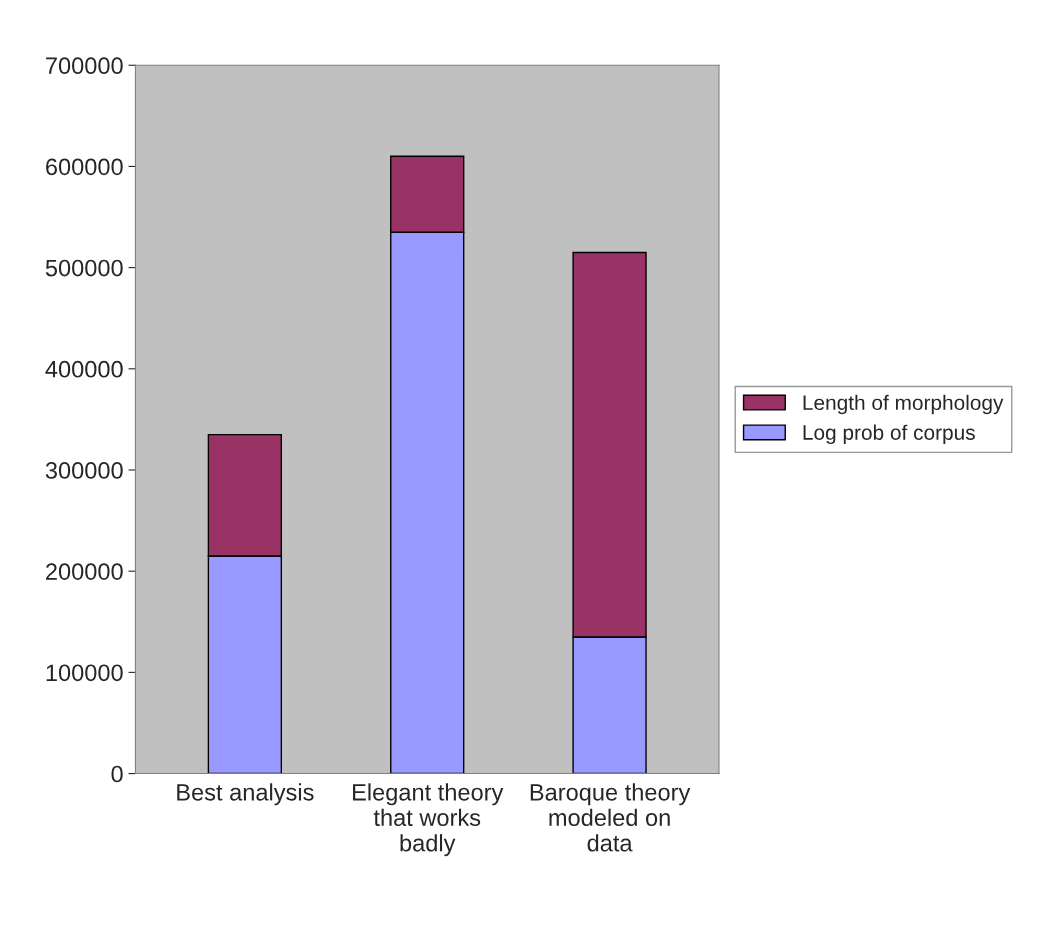 Image resolution: width=1042 pixels, height=932 pixels. I want to click on y-tick-label: 700000, so click(84, 66).